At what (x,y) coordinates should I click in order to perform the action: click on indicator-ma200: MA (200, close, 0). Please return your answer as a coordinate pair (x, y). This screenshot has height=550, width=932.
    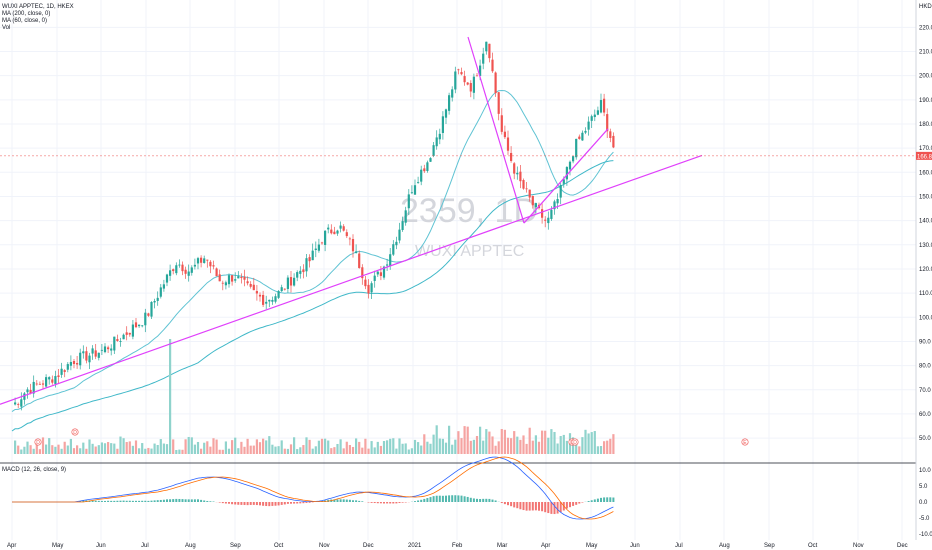
    Looking at the image, I should click on (26, 14).